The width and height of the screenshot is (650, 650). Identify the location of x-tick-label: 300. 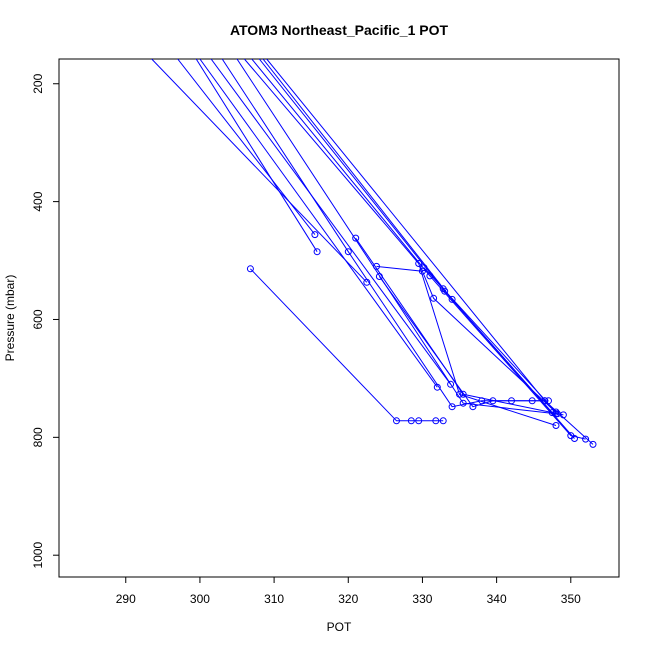
(200, 599).